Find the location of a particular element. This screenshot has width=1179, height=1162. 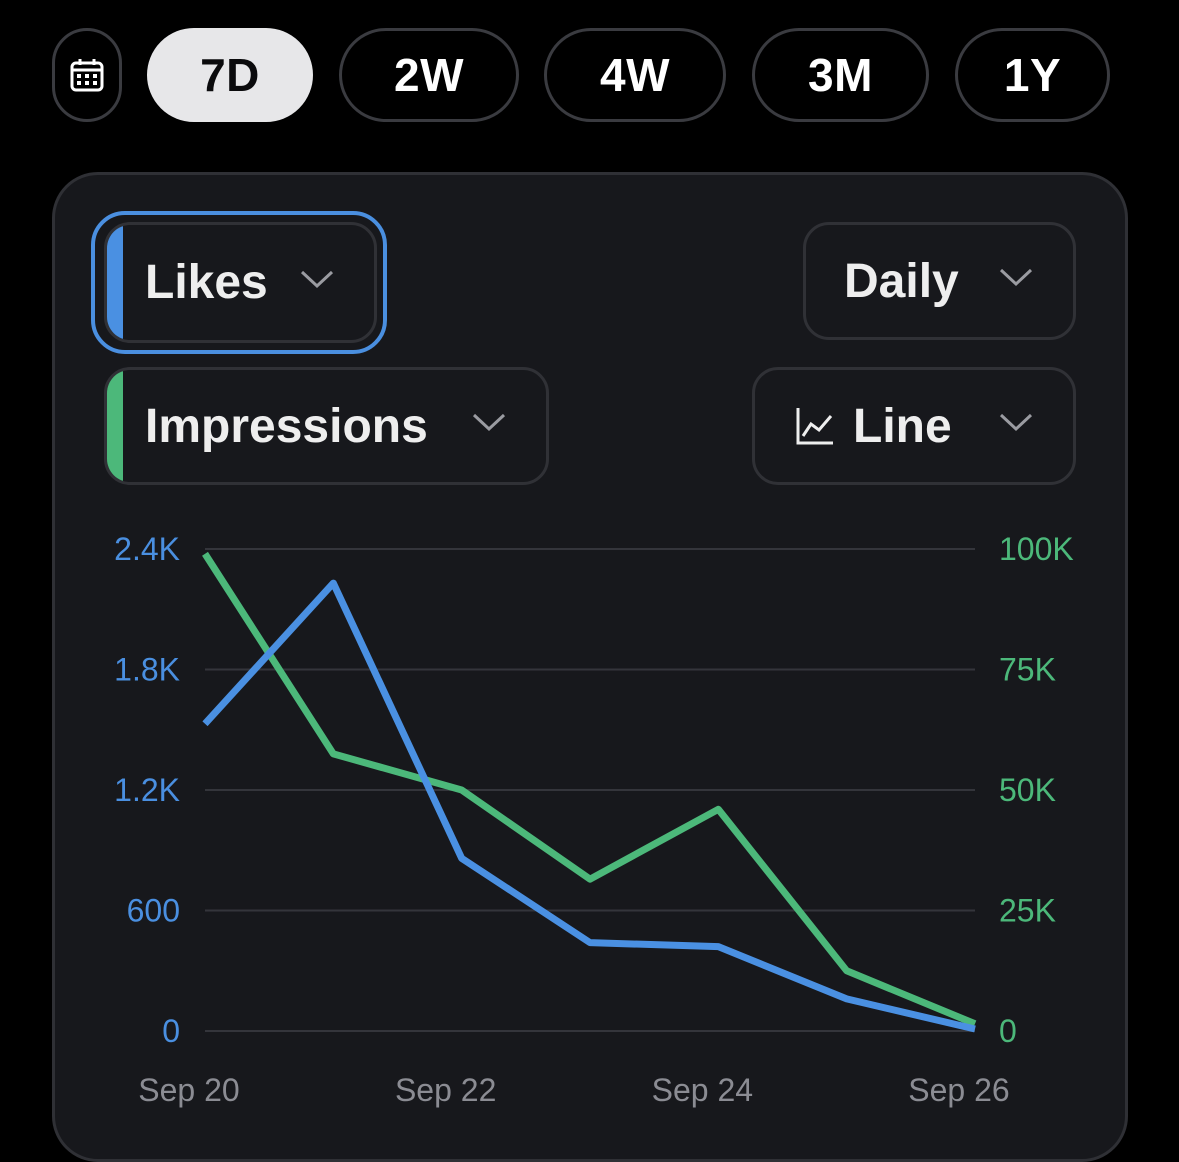

range-1y-button: 1Y is located at coordinates (1032, 75).